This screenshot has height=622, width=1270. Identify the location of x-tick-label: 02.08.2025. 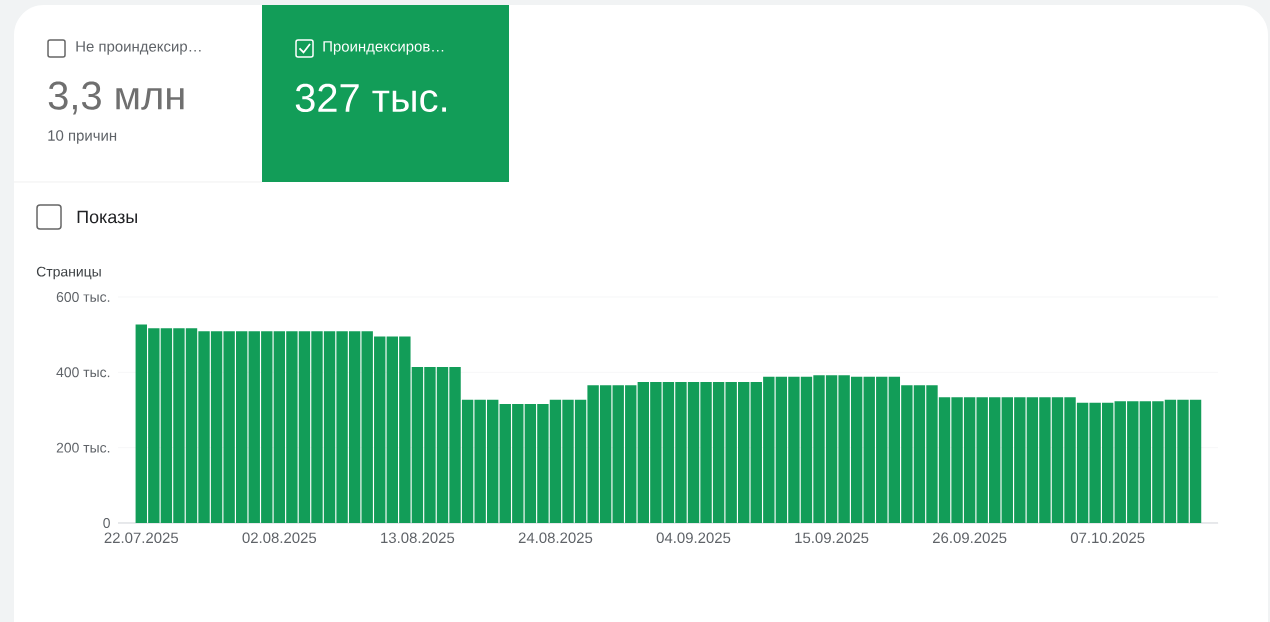
(279, 538).